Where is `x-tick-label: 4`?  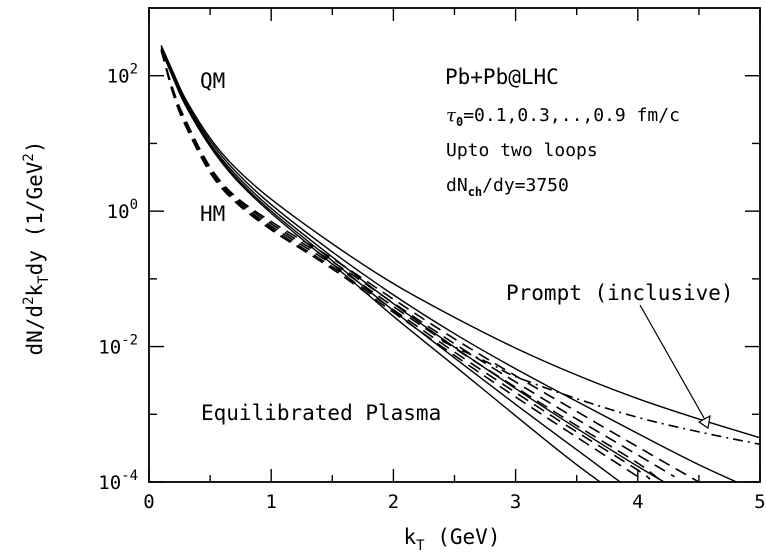
x-tick-label: 4 is located at coordinates (637, 502).